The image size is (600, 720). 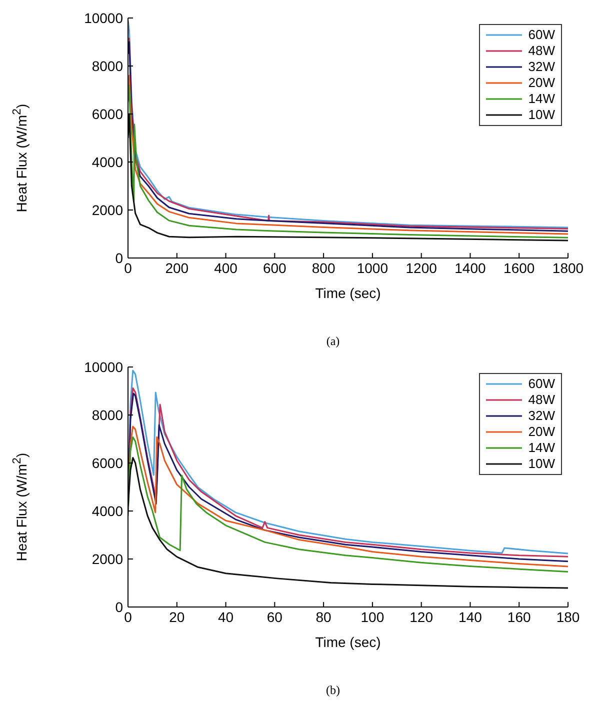 What do you see at coordinates (333, 341) in the screenshot?
I see `text: (a)` at bounding box center [333, 341].